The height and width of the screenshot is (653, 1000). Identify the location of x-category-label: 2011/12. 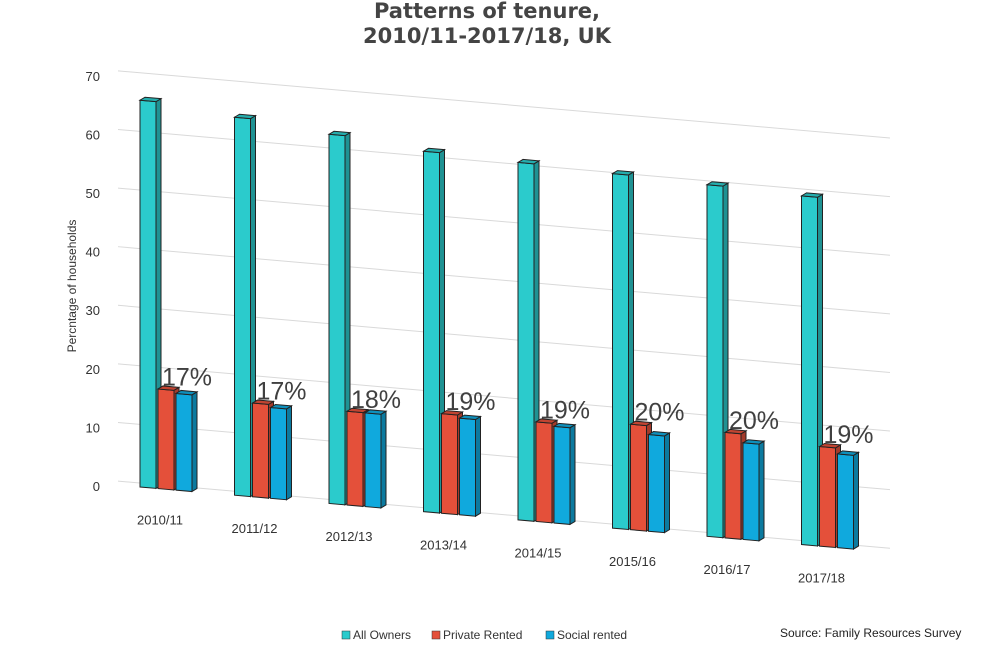
(254, 528).